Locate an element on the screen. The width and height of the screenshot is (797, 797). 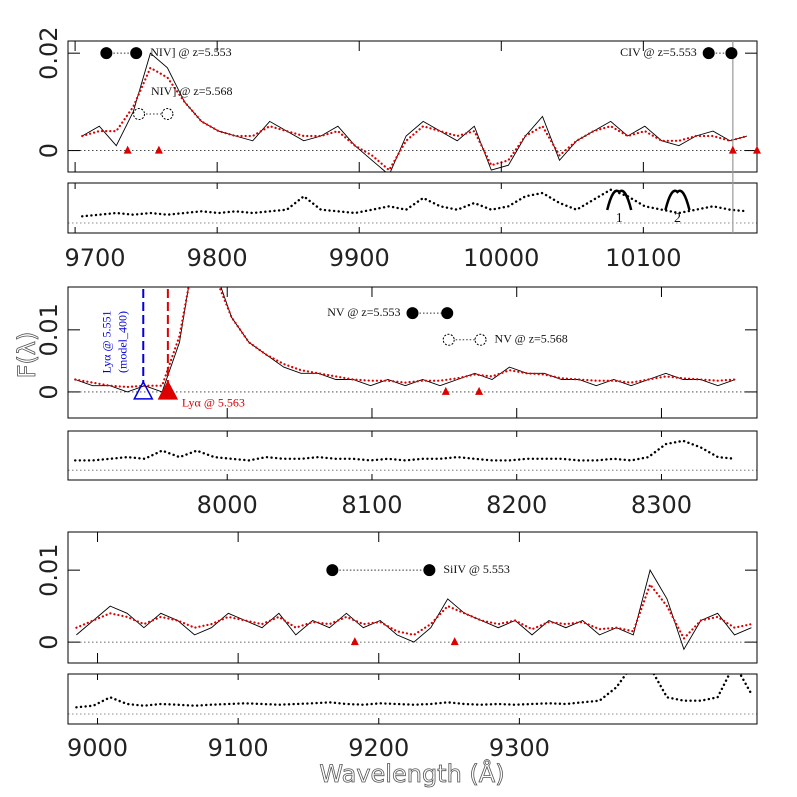
x-tick-label: 8300 is located at coordinates (661, 505).